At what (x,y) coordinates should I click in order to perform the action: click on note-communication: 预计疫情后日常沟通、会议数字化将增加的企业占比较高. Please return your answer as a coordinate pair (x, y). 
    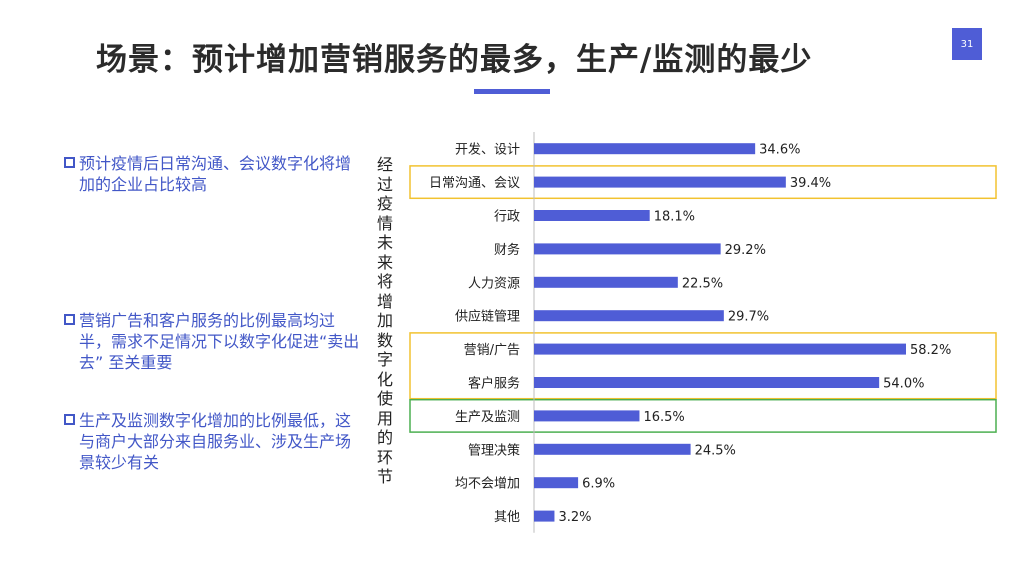
    Looking at the image, I should click on (214, 174).